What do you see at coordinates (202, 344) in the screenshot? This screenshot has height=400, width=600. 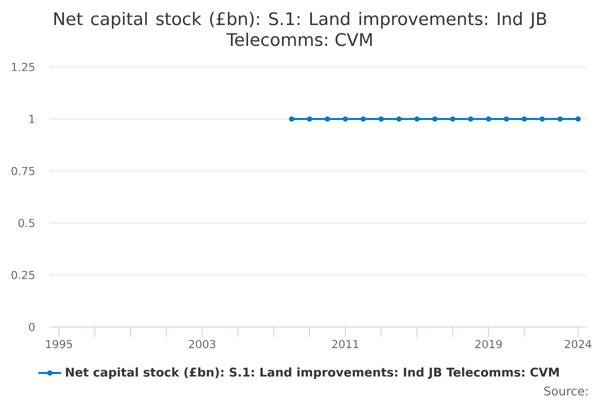 I see `x-tick-label: 2003` at bounding box center [202, 344].